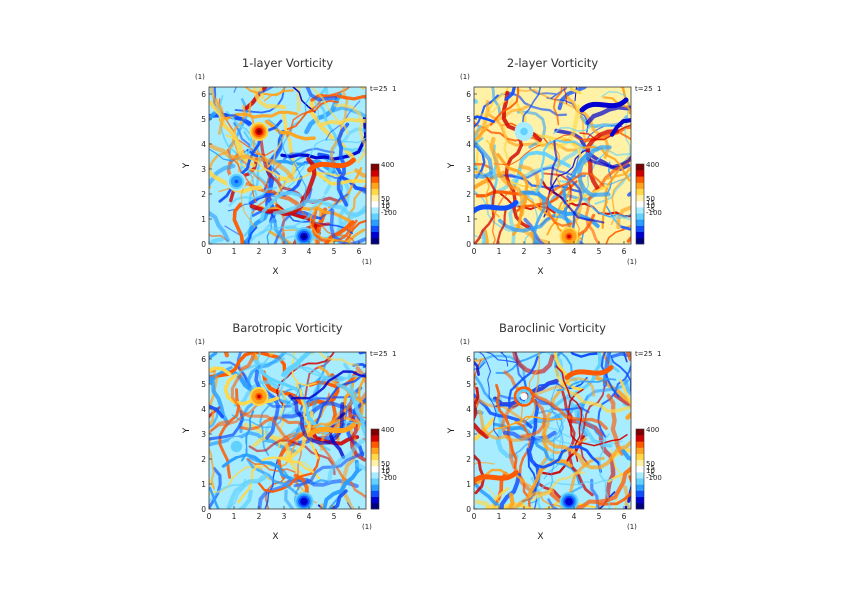 The height and width of the screenshot is (595, 842). Describe the element at coordinates (203, 119) in the screenshot. I see `y-tick-label: 5` at that location.